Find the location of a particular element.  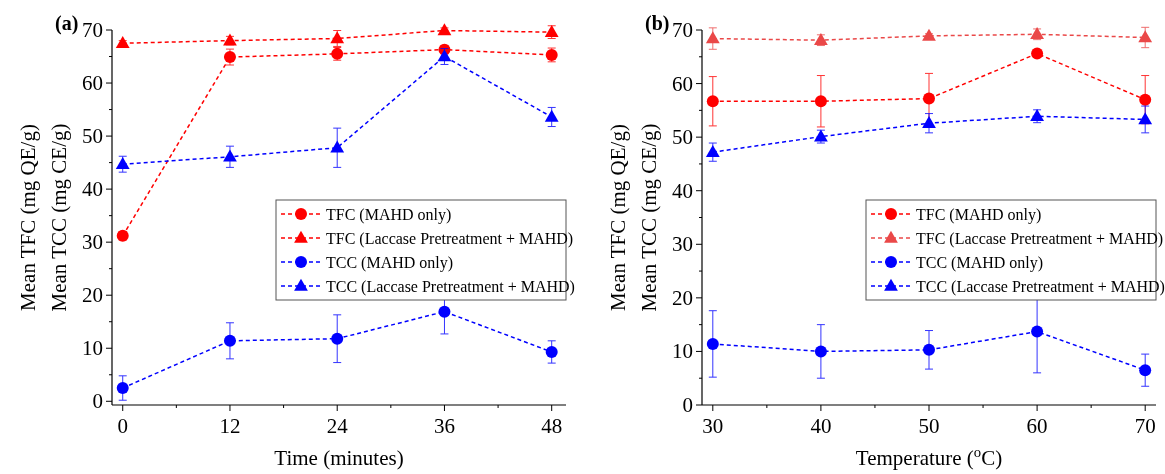

x-tick-label: 24 is located at coordinates (337, 426).